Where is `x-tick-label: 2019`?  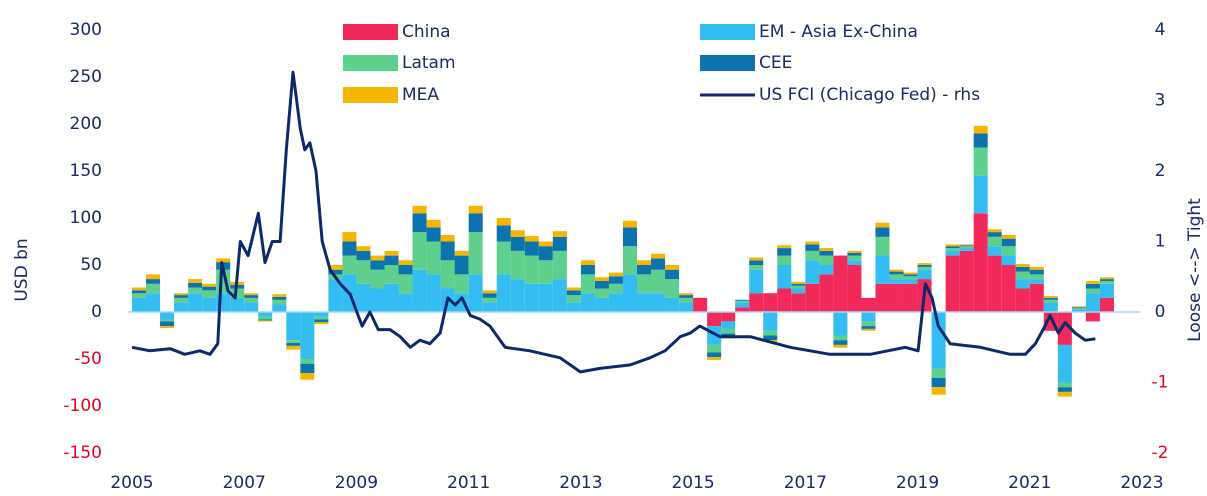
x-tick-label: 2019 is located at coordinates (917, 483).